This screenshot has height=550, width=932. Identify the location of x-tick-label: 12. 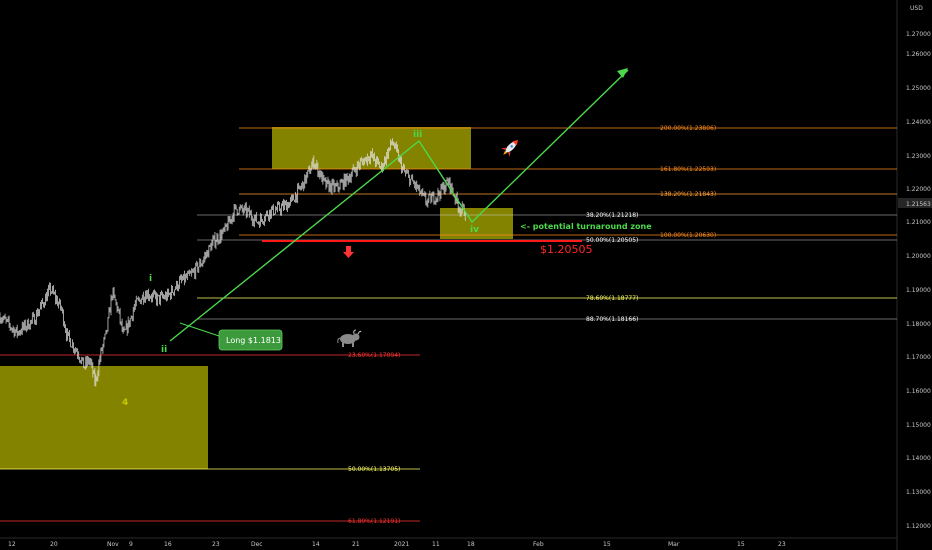
(12, 544).